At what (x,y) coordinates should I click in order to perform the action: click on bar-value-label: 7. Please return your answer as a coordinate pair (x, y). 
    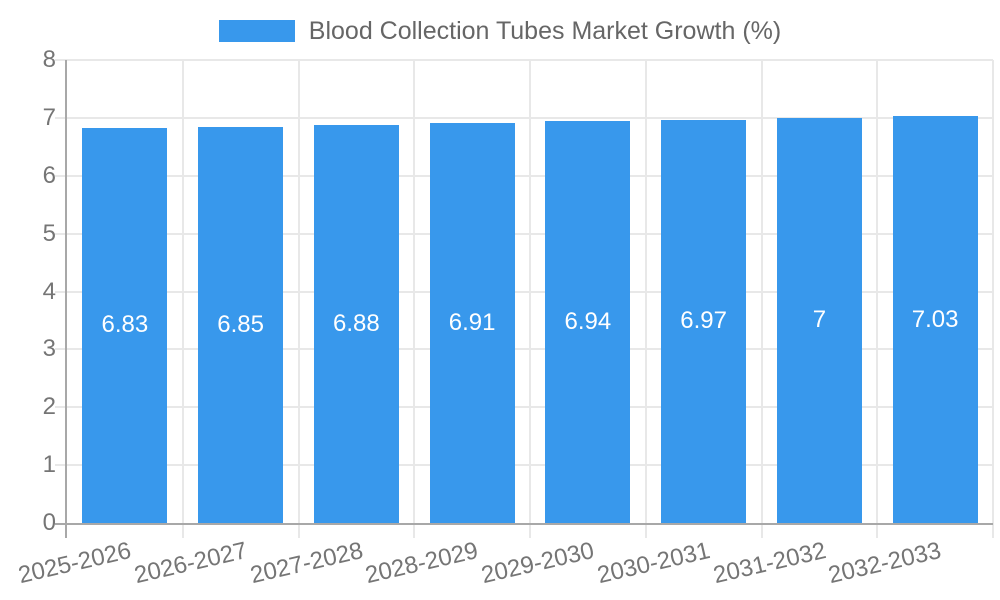
    Looking at the image, I should click on (819, 320).